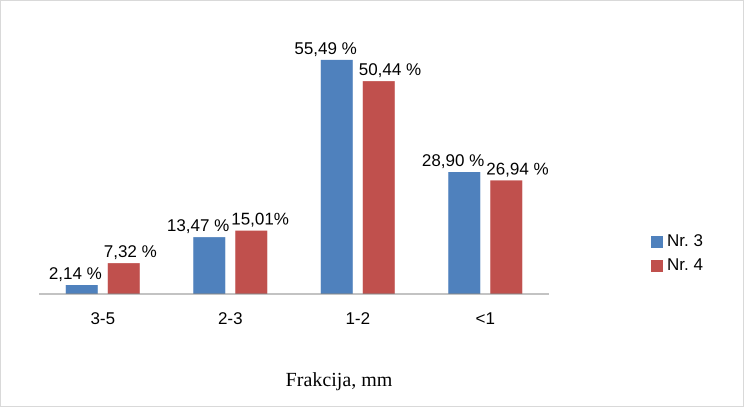 The width and height of the screenshot is (744, 407). Describe the element at coordinates (453, 160) in the screenshot. I see `data-label: 28,90 %` at that location.